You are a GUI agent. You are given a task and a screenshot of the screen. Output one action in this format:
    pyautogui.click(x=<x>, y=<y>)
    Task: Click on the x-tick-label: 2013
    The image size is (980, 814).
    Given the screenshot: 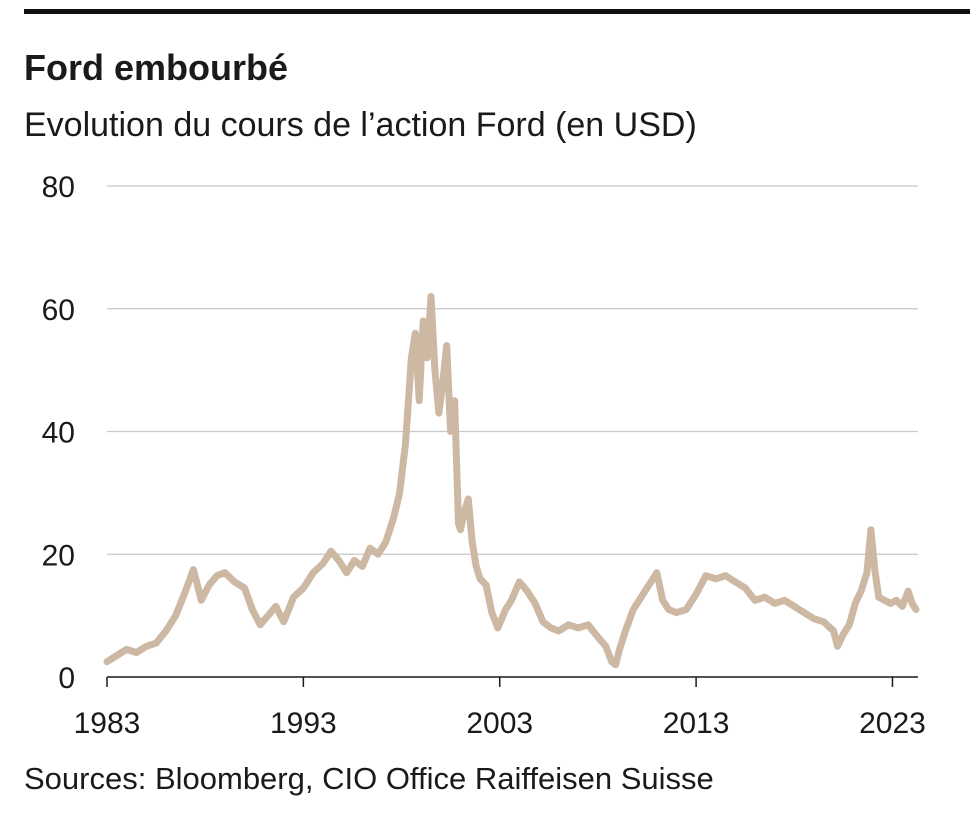 What is the action you would take?
    pyautogui.click(x=696, y=723)
    